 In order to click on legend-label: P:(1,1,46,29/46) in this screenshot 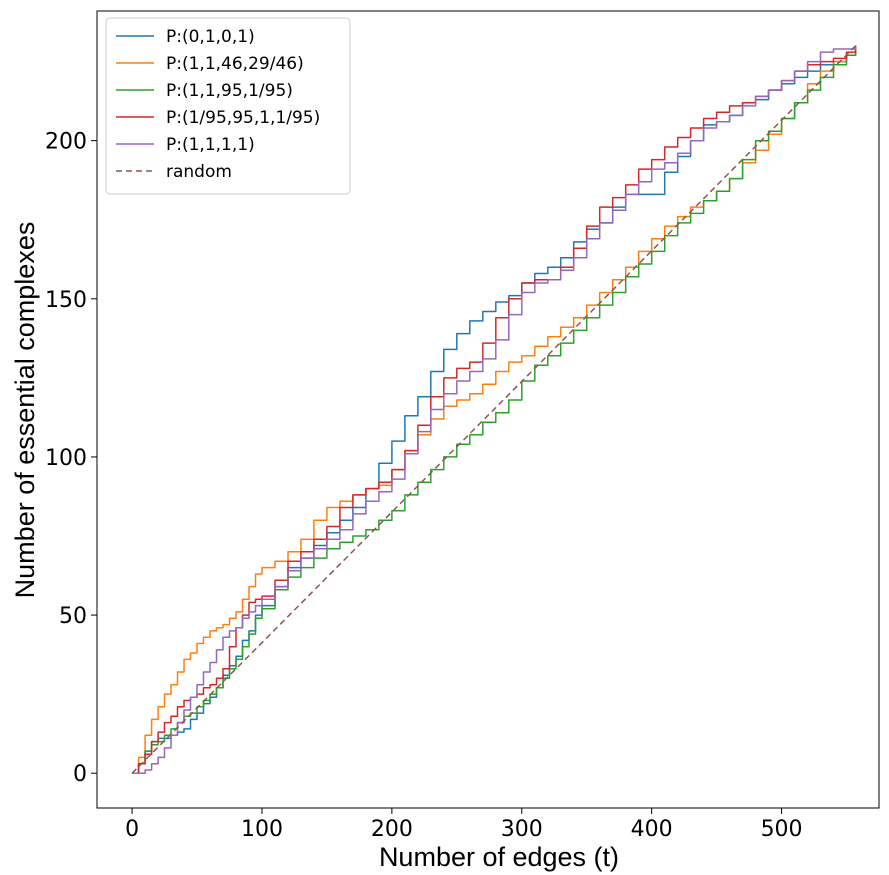, I will do `click(235, 64)`.